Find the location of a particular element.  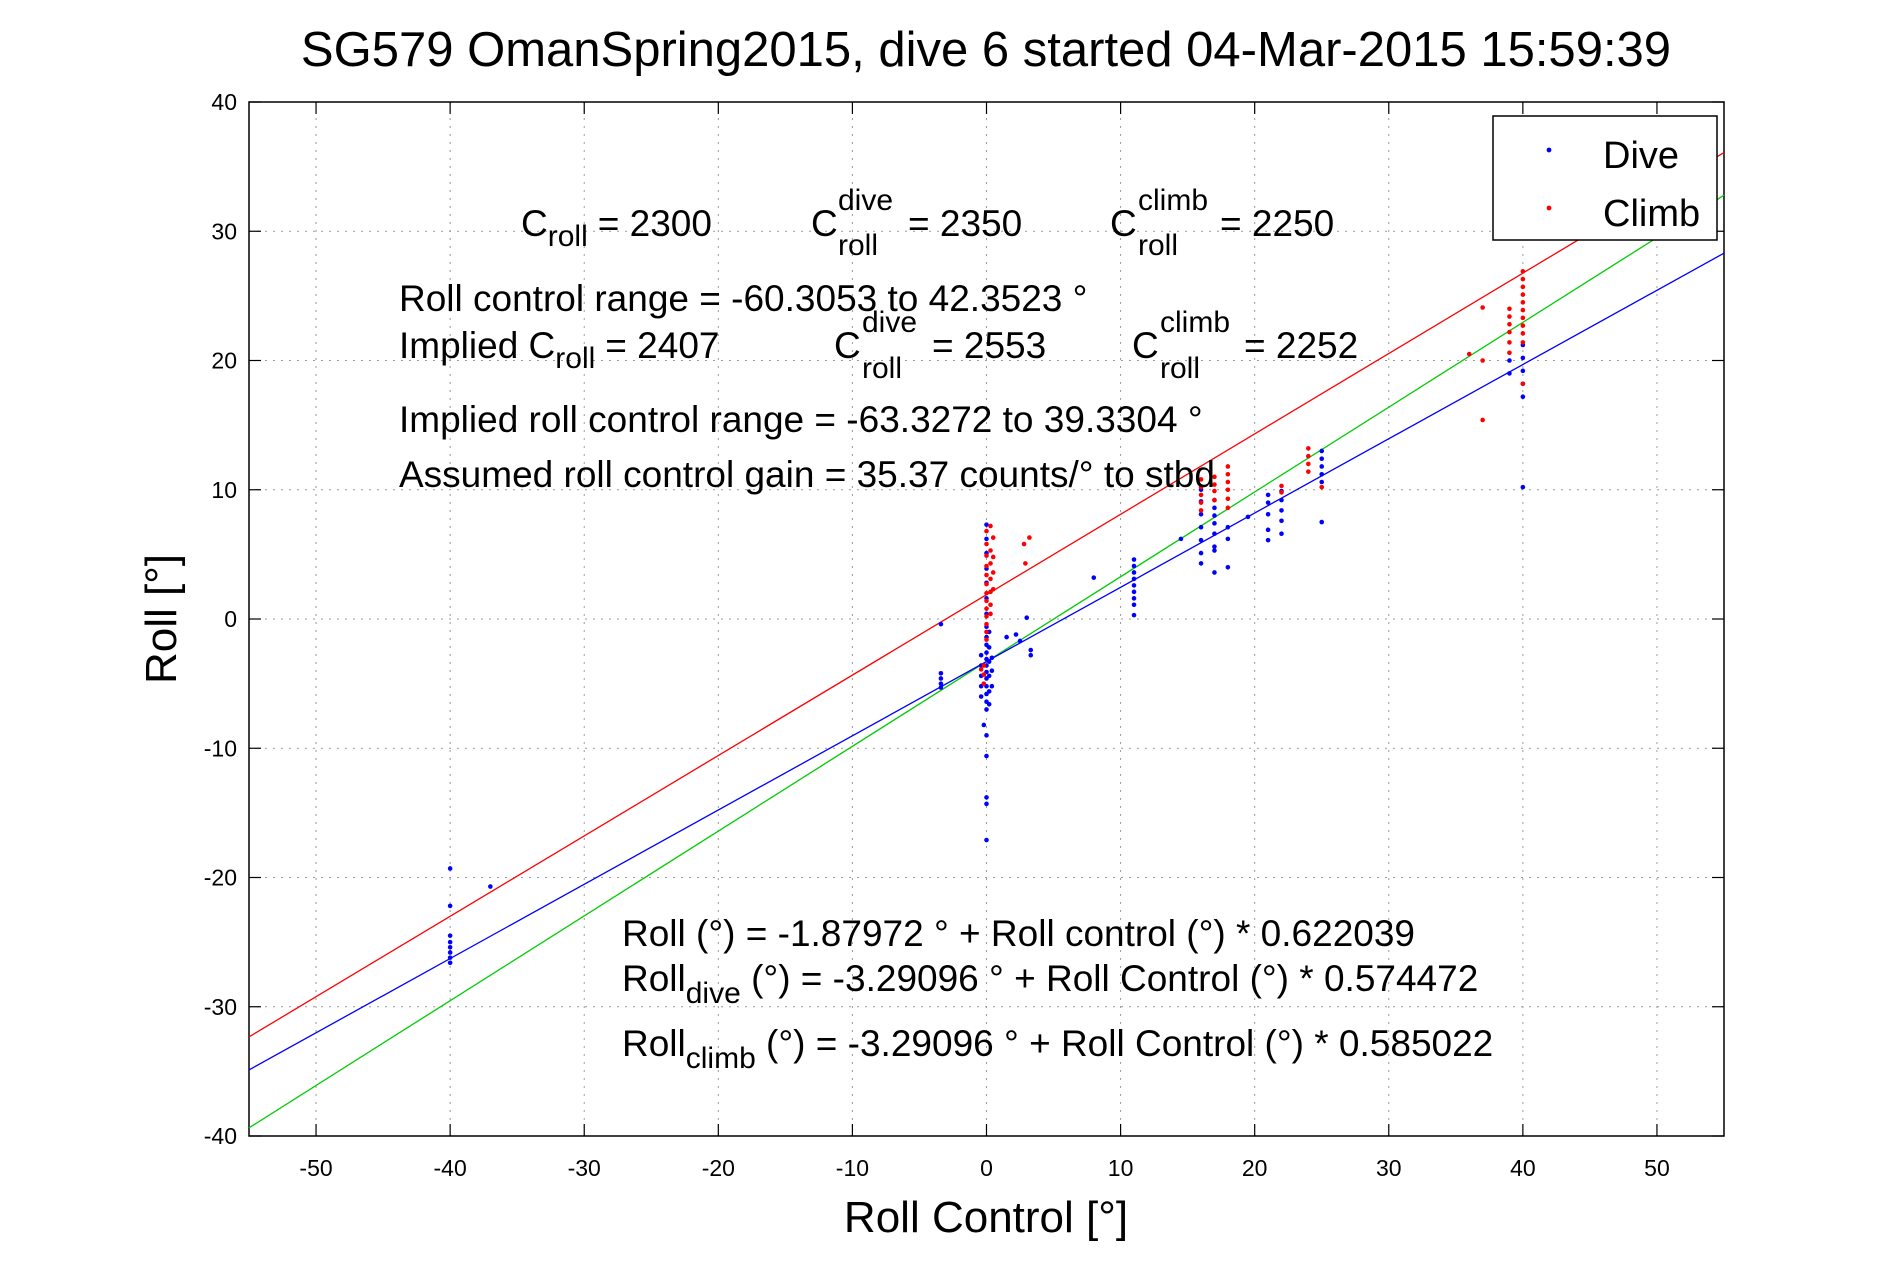

x-tick-label: -50 is located at coordinates (315, 1168).